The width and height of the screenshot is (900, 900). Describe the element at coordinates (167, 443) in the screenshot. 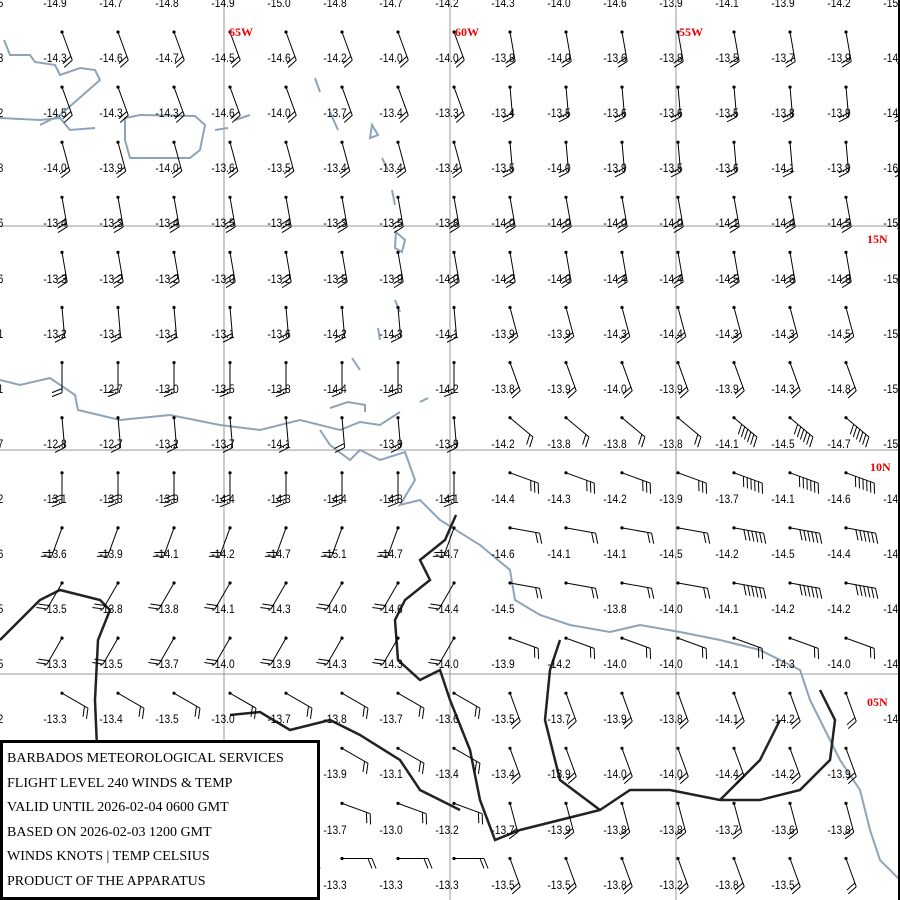

I see `temperature-value: -13.2` at that location.